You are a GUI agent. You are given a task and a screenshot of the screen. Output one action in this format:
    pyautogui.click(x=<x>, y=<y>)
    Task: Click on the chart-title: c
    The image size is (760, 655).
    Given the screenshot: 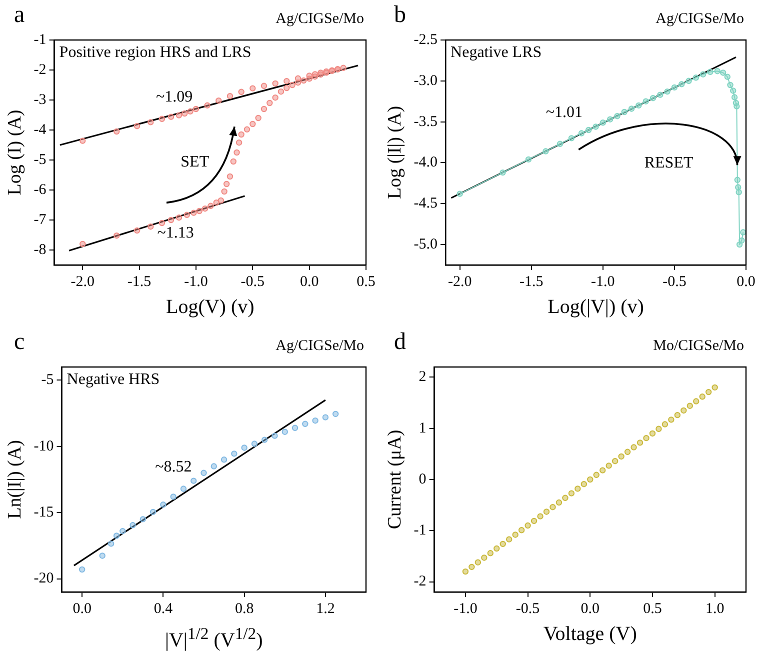 What is the action you would take?
    pyautogui.click(x=19, y=342)
    